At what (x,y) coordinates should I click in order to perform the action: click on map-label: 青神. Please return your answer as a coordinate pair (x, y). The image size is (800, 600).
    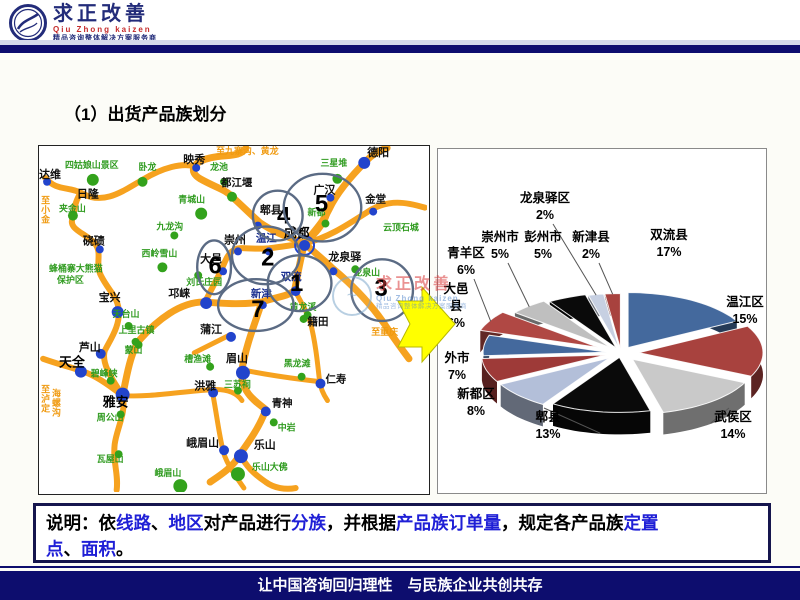
    Looking at the image, I should click on (282, 402).